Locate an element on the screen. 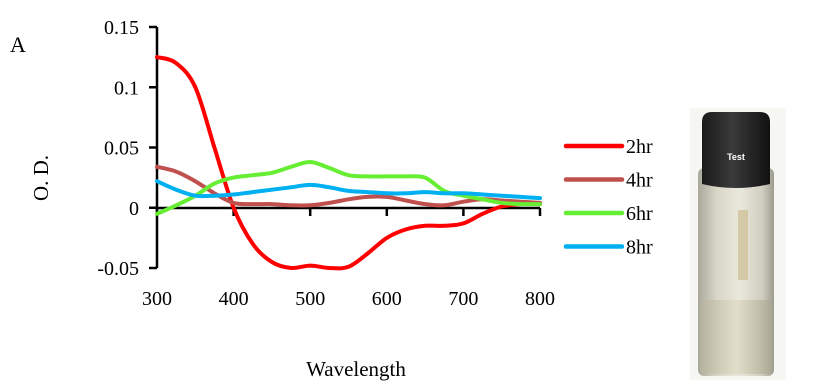 The image size is (814, 385). y-axis-title: O. D. is located at coordinates (41, 178).